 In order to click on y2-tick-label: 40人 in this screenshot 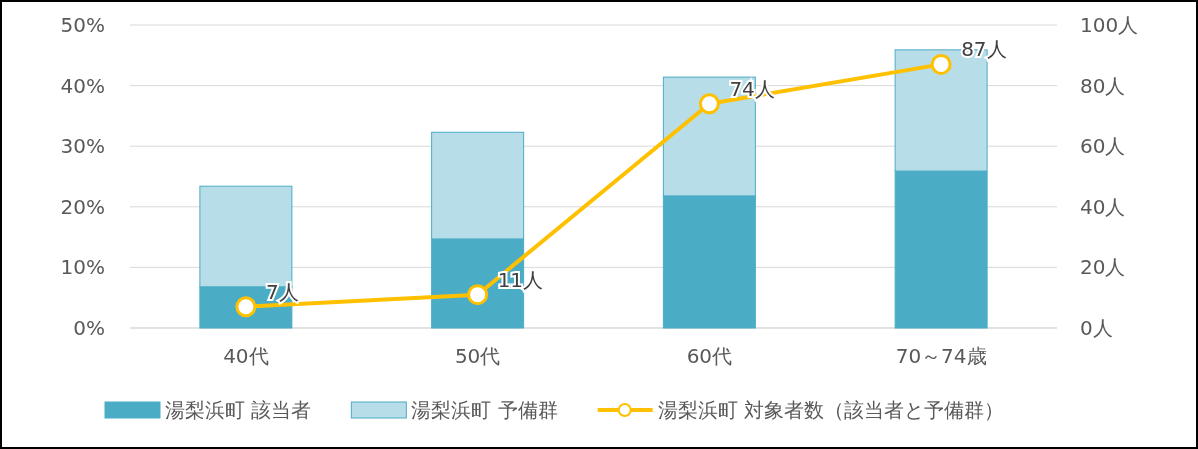, I will do `click(1103, 206)`.